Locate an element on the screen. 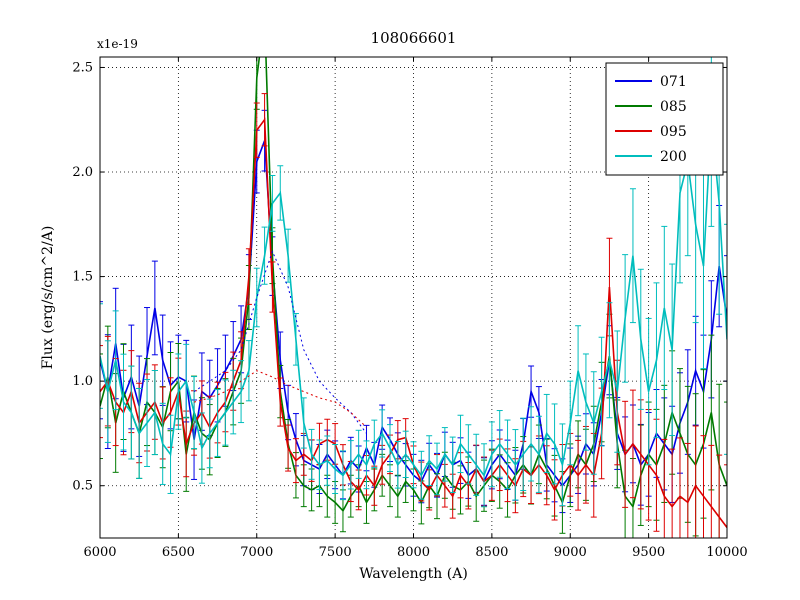 The height and width of the screenshot is (600, 800). y-axis-label: Flux (erg/s/cm^2/A) is located at coordinates (48, 298).